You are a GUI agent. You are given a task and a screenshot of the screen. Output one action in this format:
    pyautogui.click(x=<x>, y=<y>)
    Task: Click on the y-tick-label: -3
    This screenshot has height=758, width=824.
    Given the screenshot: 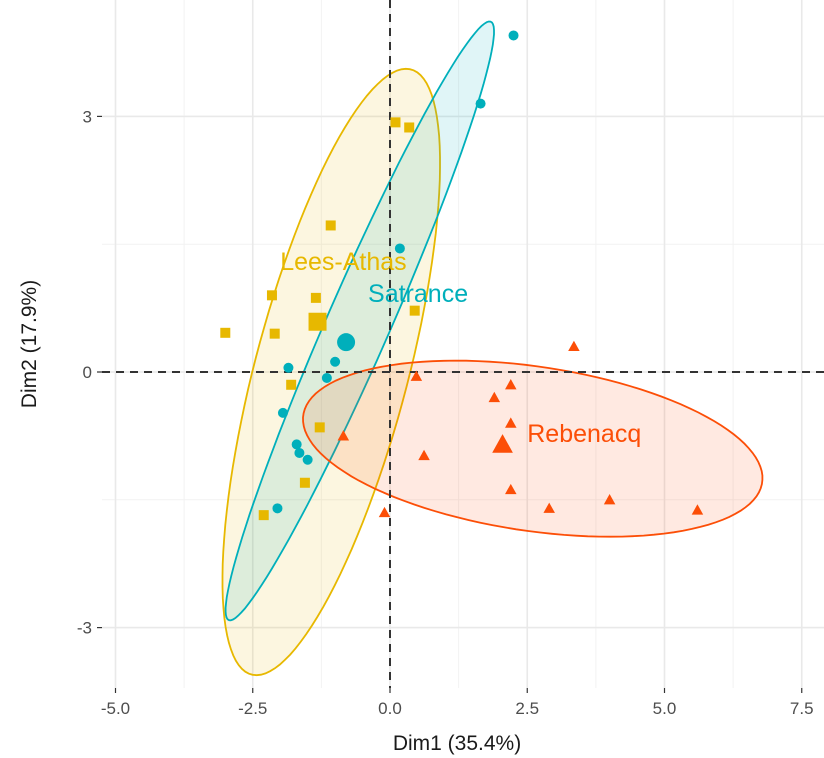 What is the action you would take?
    pyautogui.click(x=84, y=628)
    